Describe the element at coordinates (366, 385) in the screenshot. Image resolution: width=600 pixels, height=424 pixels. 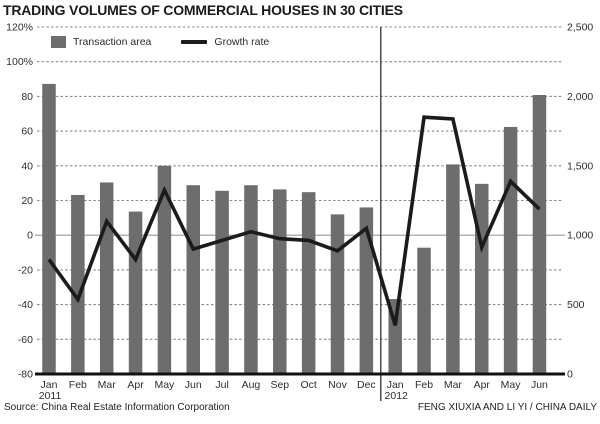
I see `x-axis-label: Dec` at that location.